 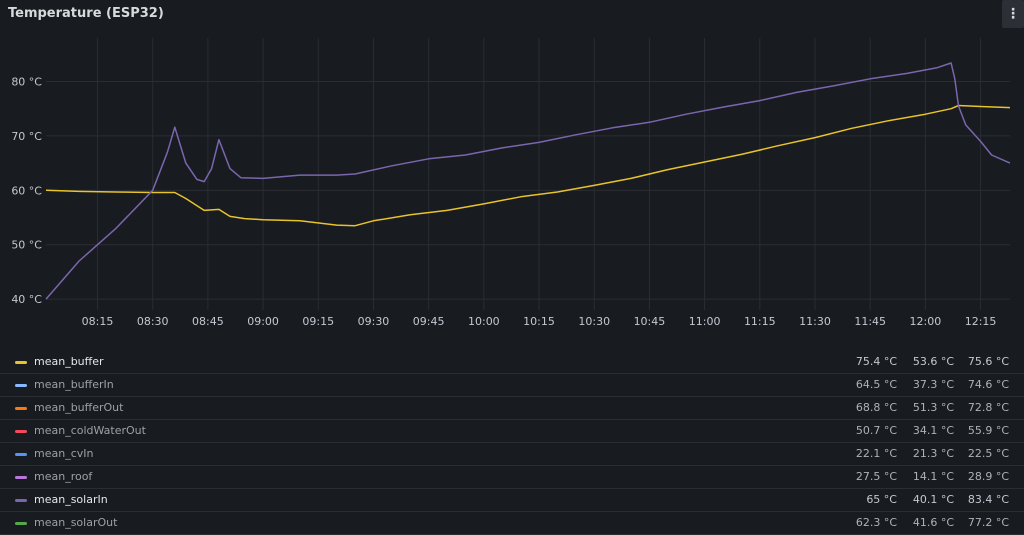 What do you see at coordinates (760, 321) in the screenshot?
I see `x-tick-label: 11:15` at bounding box center [760, 321].